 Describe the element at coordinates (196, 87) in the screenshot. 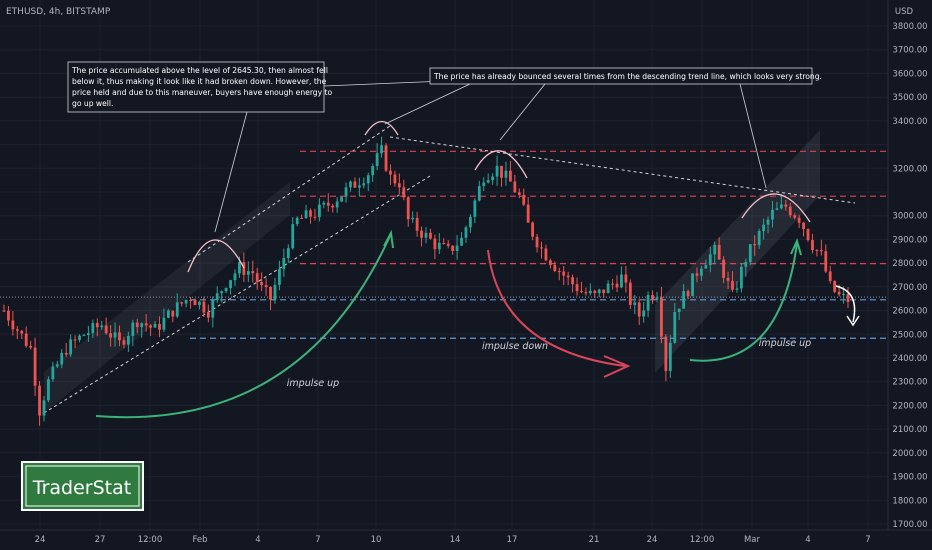

I see `note-box-accumulation` at that location.